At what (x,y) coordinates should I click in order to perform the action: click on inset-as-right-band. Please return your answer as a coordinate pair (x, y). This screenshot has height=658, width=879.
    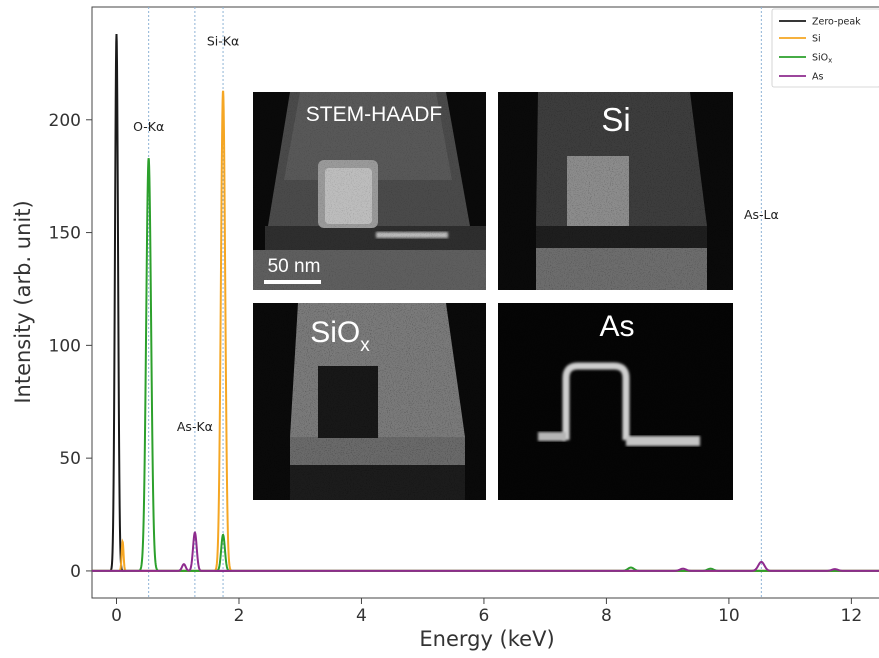
    Looking at the image, I should click on (663, 441).